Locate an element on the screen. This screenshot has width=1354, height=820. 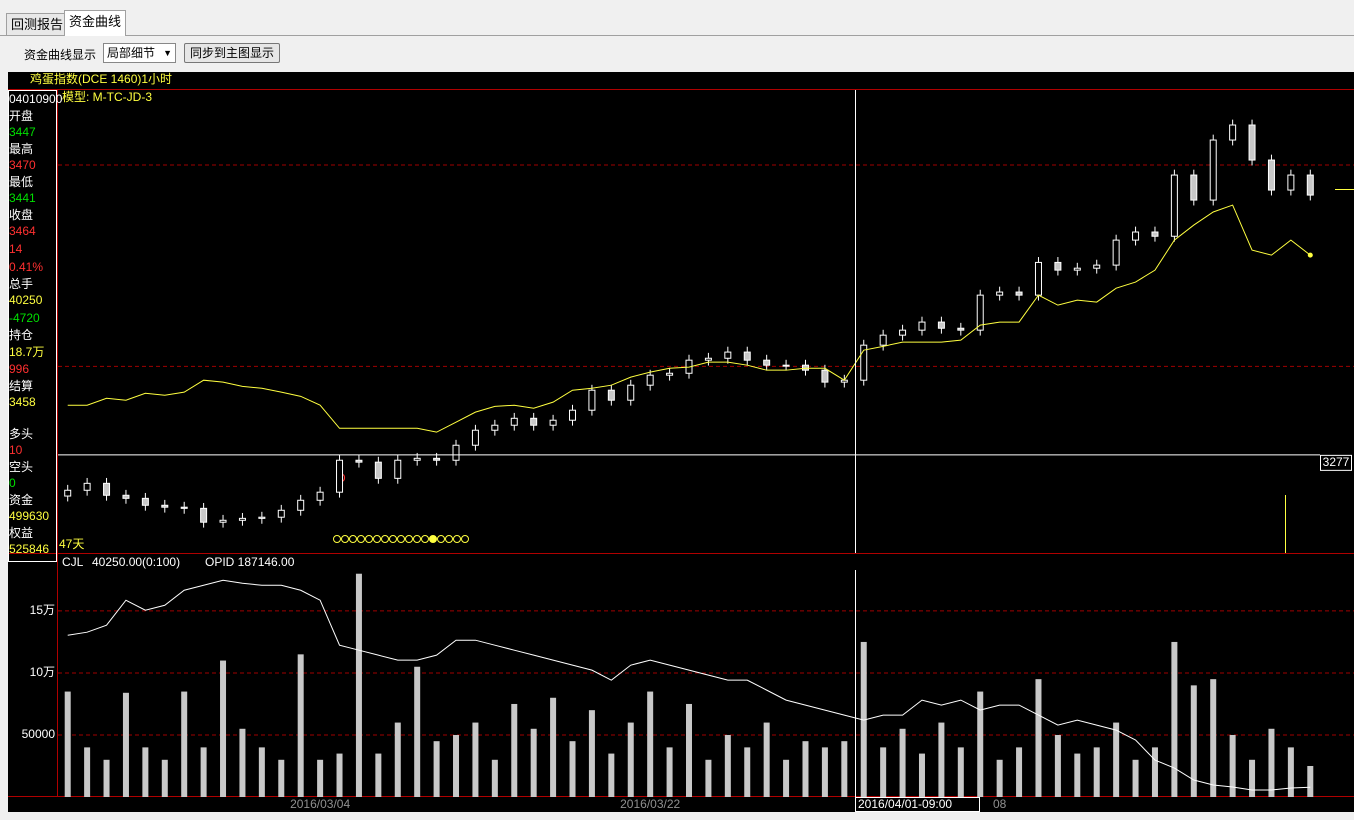
info-item: 10 is located at coordinates (16, 450).